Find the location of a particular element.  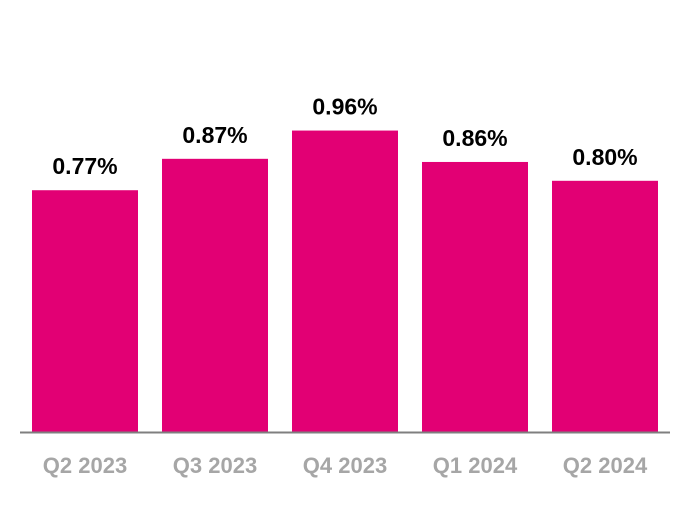

bar-q2-2023 is located at coordinates (85, 311).